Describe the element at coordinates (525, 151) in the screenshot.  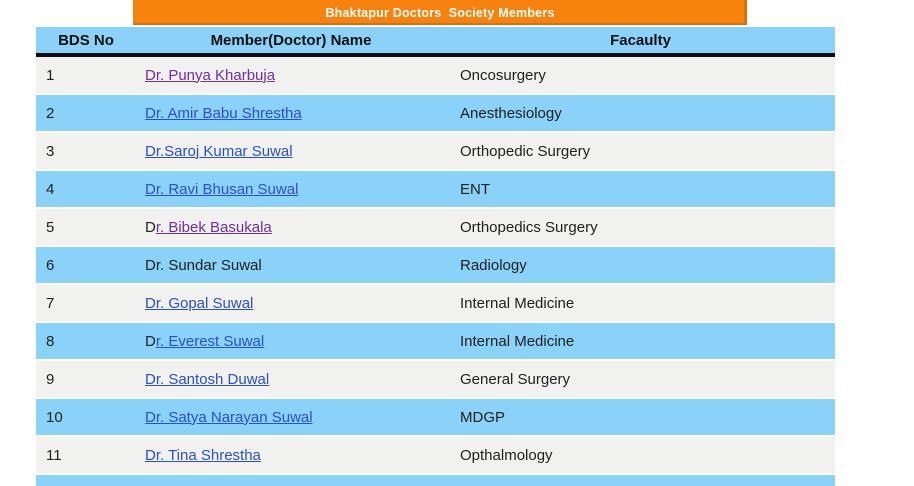
I see `faculty-cell: Orthopedic Surgery` at that location.